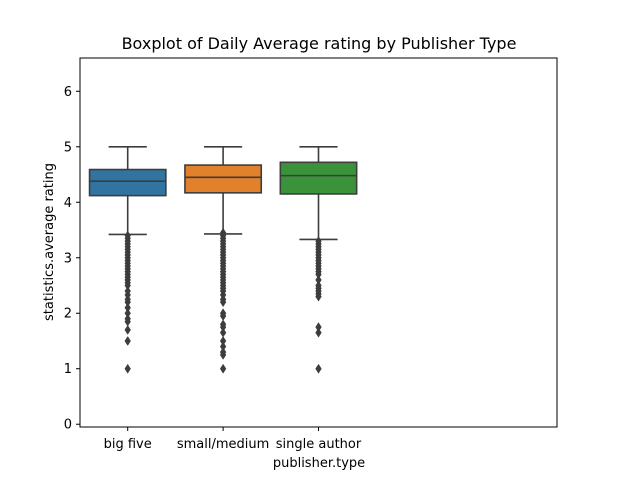 Image resolution: width=640 pixels, height=480 pixels. Describe the element at coordinates (68, 203) in the screenshot. I see `y-tick-label: 4` at that location.